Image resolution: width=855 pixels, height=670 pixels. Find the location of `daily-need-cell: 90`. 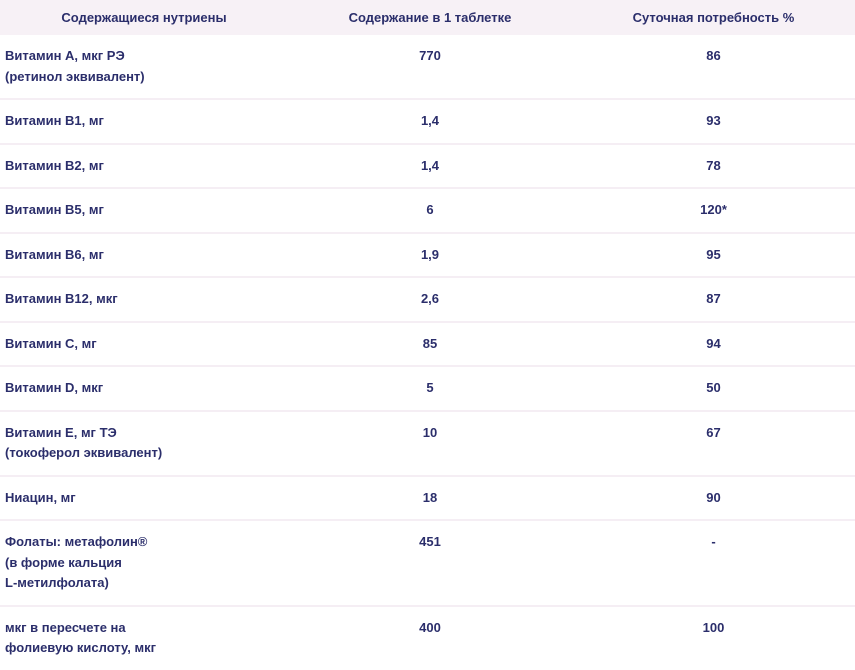

daily-need-cell: 90 is located at coordinates (713, 498).